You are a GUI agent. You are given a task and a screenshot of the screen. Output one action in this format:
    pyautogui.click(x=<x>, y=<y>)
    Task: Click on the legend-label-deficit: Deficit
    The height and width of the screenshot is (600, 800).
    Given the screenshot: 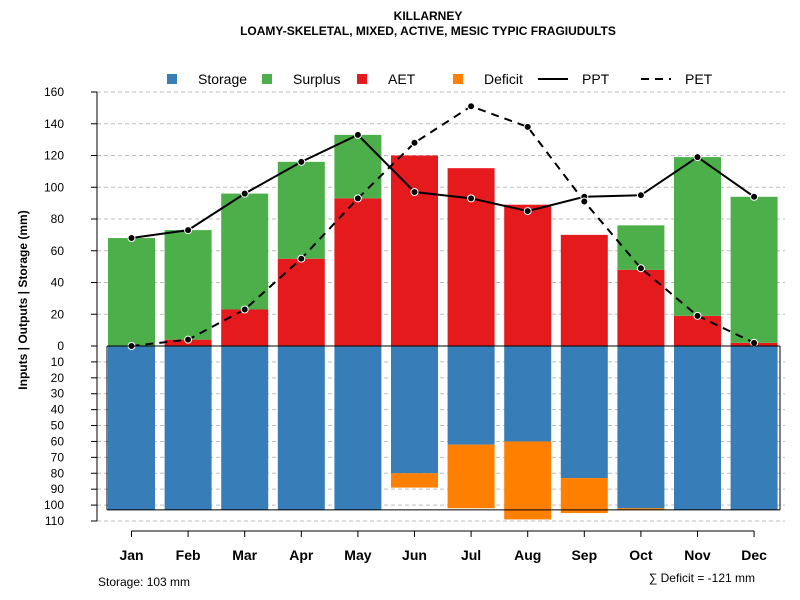 What is the action you would take?
    pyautogui.click(x=503, y=79)
    